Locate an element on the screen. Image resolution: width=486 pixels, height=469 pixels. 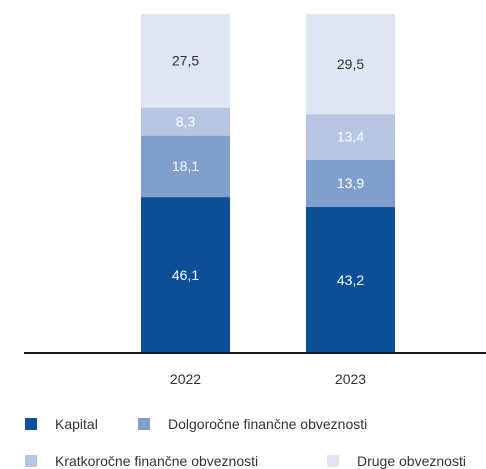
x-tick-label-2023: 2023 is located at coordinates (350, 379).